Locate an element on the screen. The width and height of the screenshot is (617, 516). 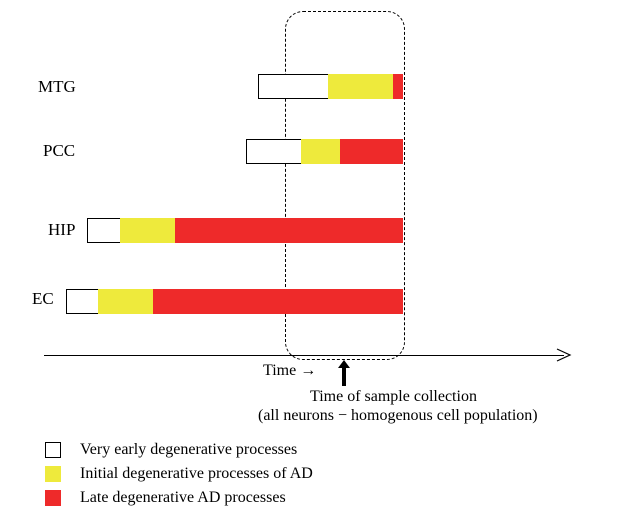
legend-swatch-initial is located at coordinates (53, 474).